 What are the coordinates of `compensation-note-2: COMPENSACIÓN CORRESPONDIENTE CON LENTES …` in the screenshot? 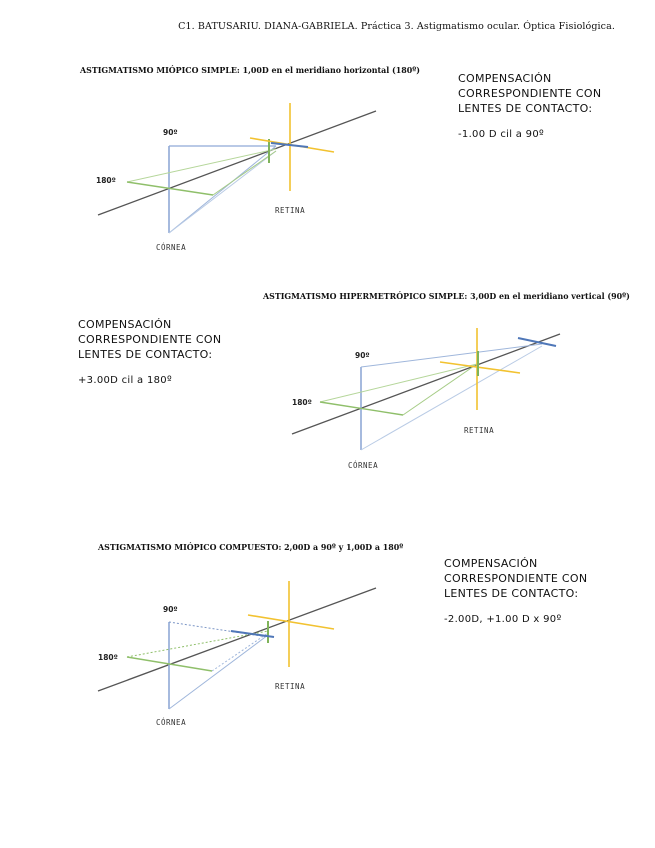 It's located at (149, 352).